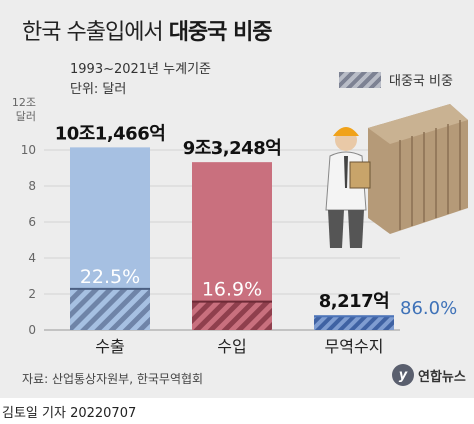 The width and height of the screenshot is (474, 424). What do you see at coordinates (354, 301) in the screenshot?
I see `value-label: 8,217억` at bounding box center [354, 301].